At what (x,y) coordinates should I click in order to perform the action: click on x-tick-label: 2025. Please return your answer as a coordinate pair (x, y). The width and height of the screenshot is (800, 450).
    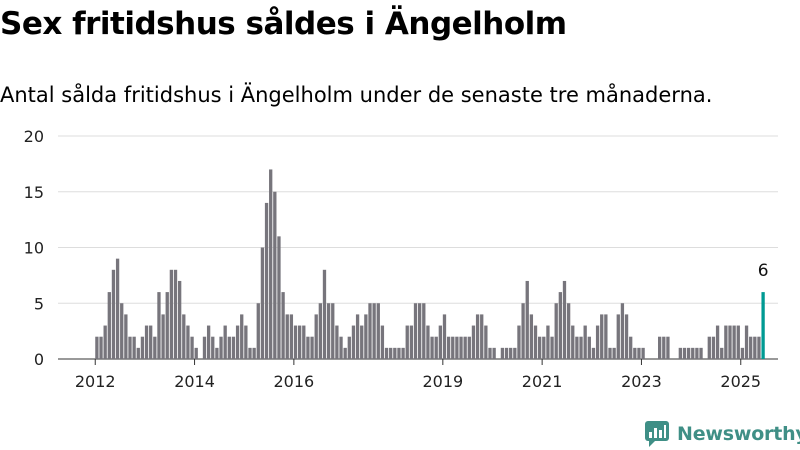
    Looking at the image, I should click on (740, 381).